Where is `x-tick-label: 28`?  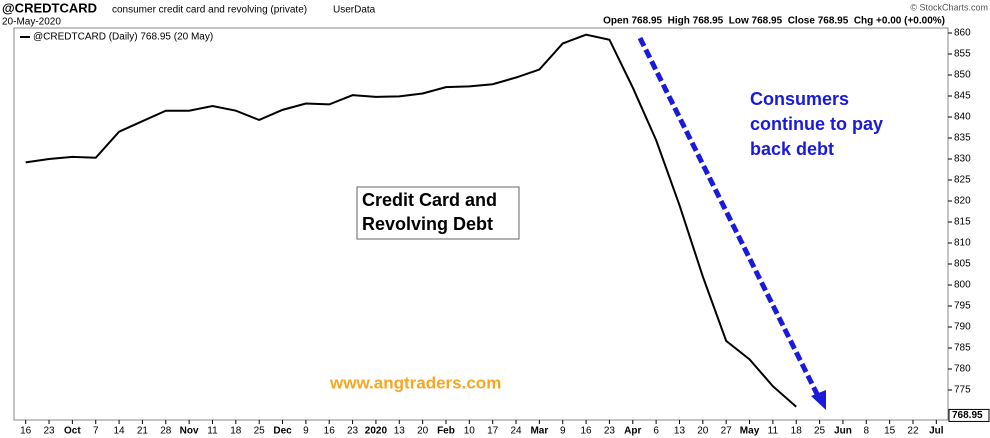
x-tick-label: 28 is located at coordinates (166, 431).